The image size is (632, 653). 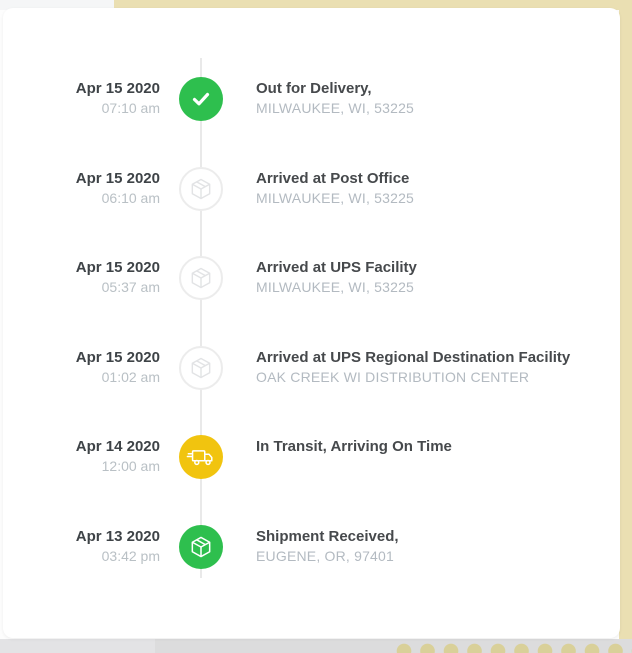 I want to click on status-badge-in-transit, so click(x=201, y=457).